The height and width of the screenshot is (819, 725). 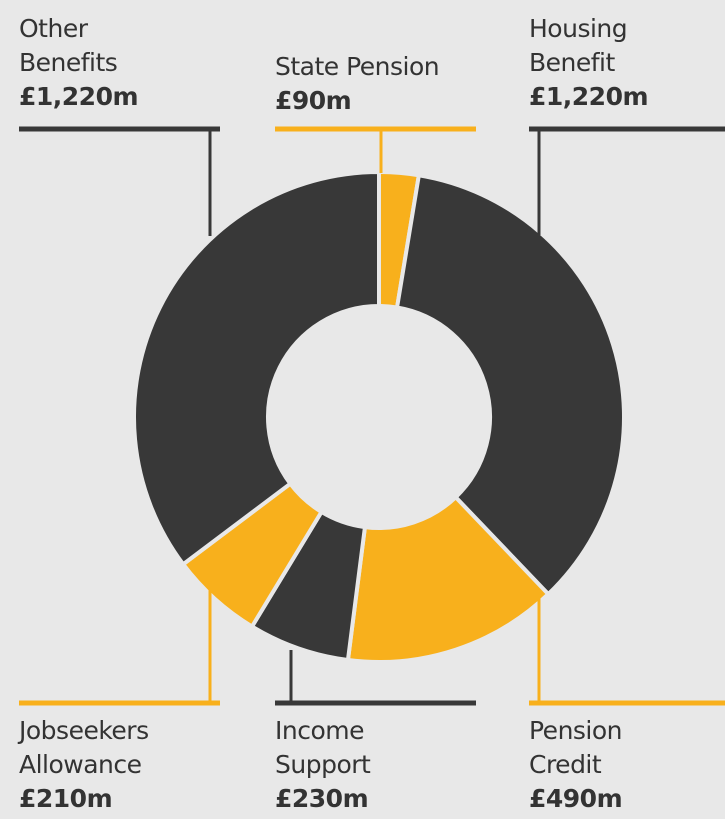 What do you see at coordinates (322, 798) in the screenshot?
I see `slice-value: £230m` at bounding box center [322, 798].